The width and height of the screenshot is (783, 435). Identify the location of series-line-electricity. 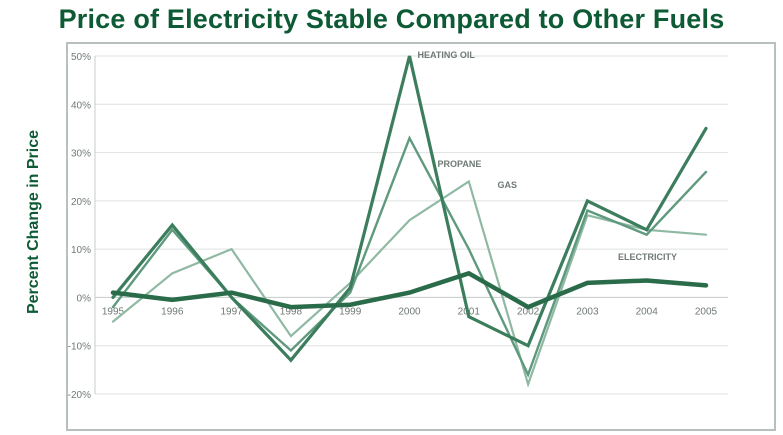
(409, 290).